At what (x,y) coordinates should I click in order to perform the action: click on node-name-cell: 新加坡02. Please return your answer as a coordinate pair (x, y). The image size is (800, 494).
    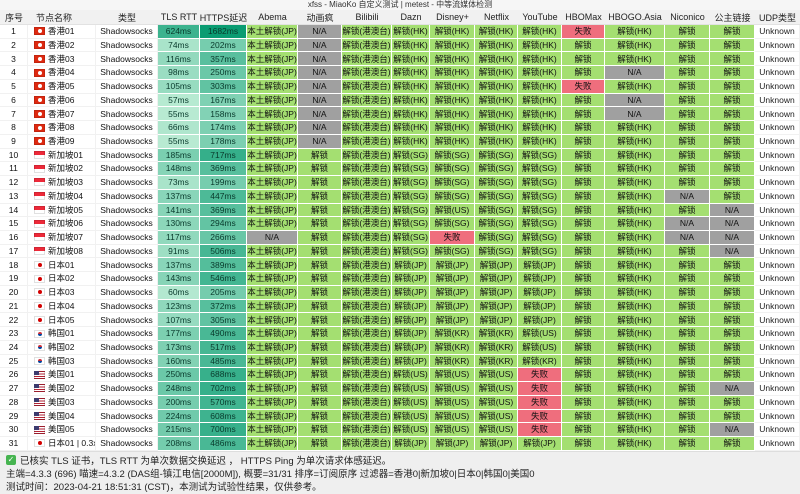
    Looking at the image, I should click on (62, 169).